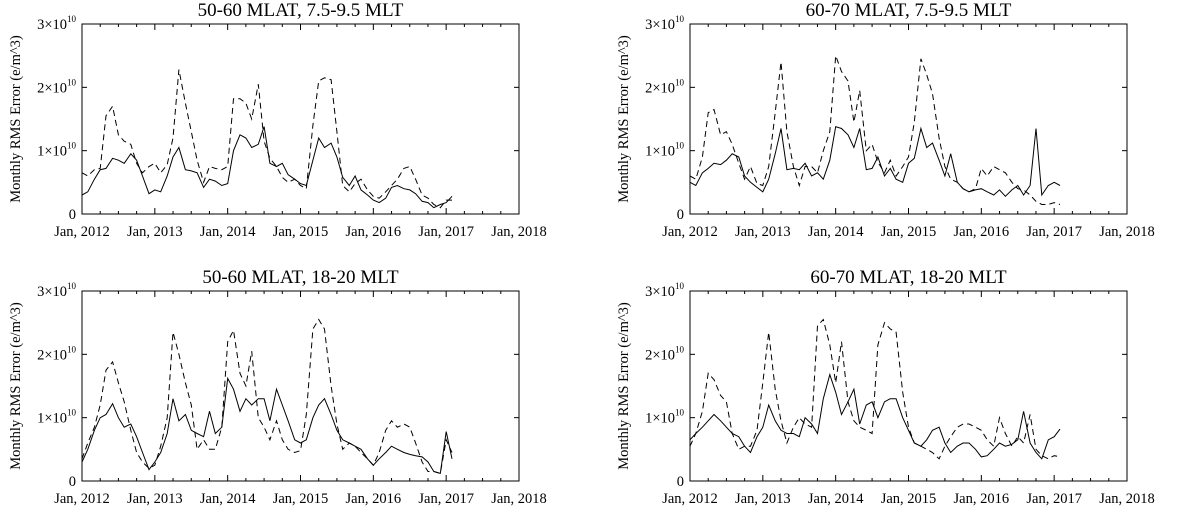 This screenshot has width=1200, height=522. I want to click on chart-title: 50-60 MLAT, 7.5-9.5 MLT, so click(301, 10).